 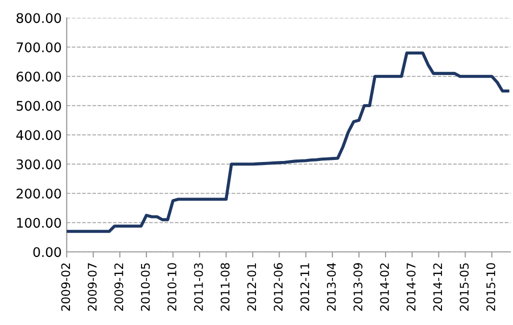 I want to click on y-tick-label: 500.00, so click(x=38, y=105).